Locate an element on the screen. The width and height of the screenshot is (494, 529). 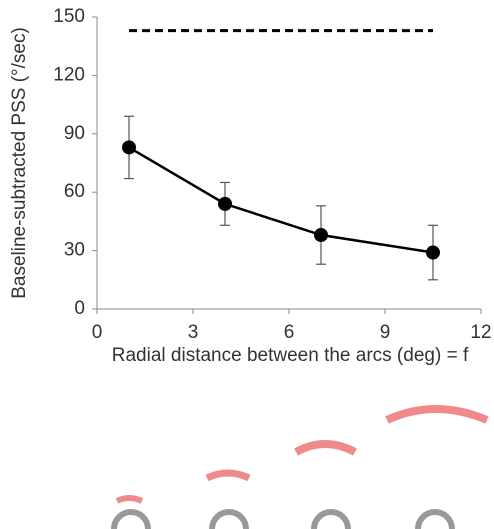
data-line is located at coordinates (281, 200).